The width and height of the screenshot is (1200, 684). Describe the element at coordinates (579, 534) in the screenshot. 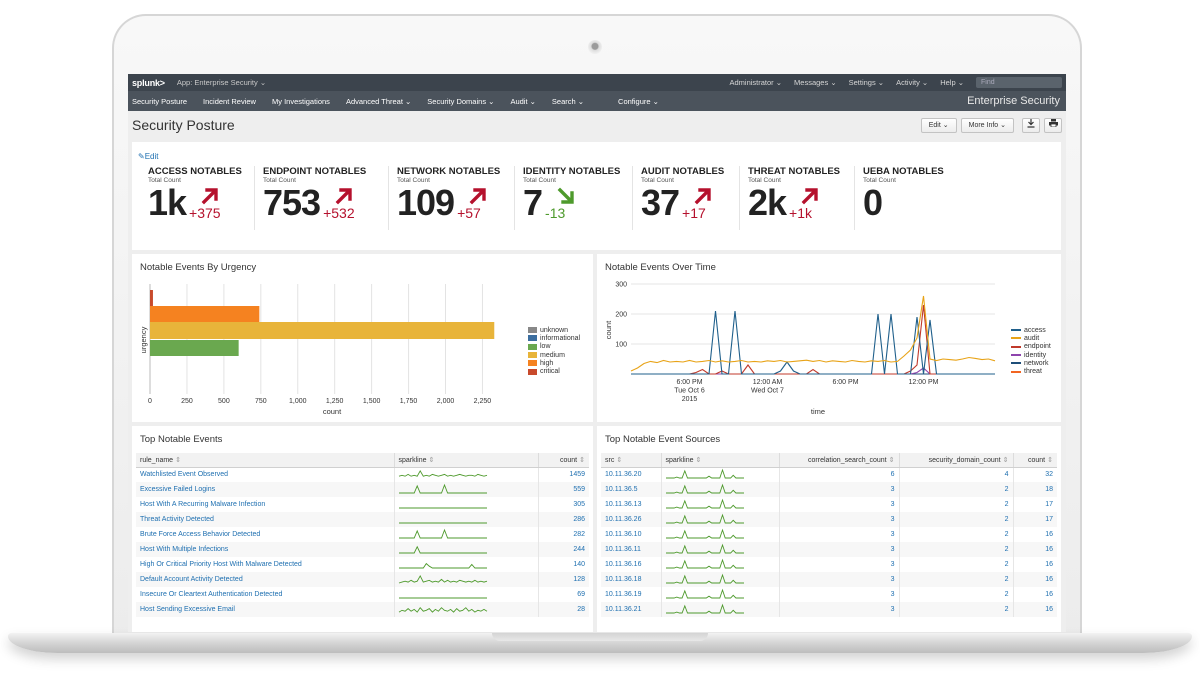

I see `count-cell: 282` at that location.